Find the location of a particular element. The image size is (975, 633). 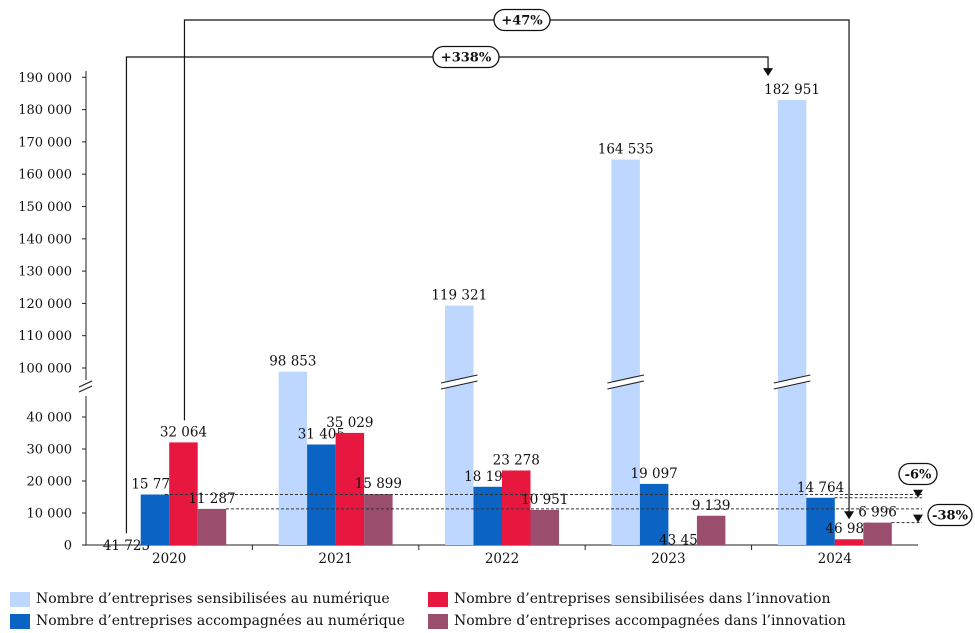

y-tick-label: 40 000 is located at coordinates (50, 418).